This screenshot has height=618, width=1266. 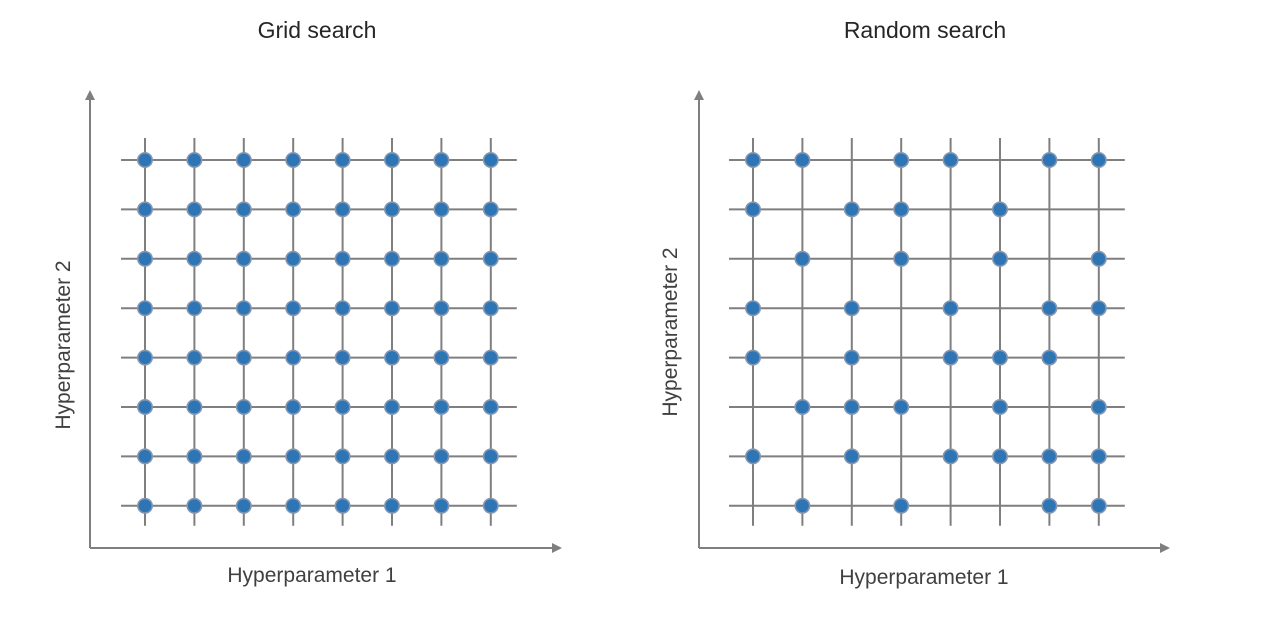 I want to click on panel-title: Grid search, so click(x=317, y=30).